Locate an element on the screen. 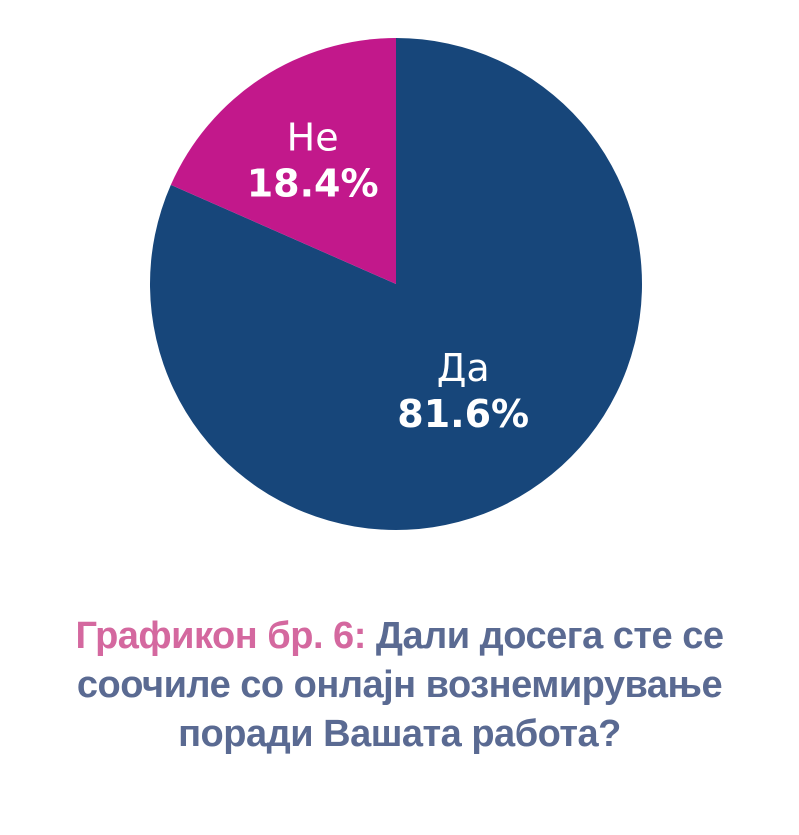 The image size is (799, 835). caption-line3: поради Вашата работа? is located at coordinates (399, 734).